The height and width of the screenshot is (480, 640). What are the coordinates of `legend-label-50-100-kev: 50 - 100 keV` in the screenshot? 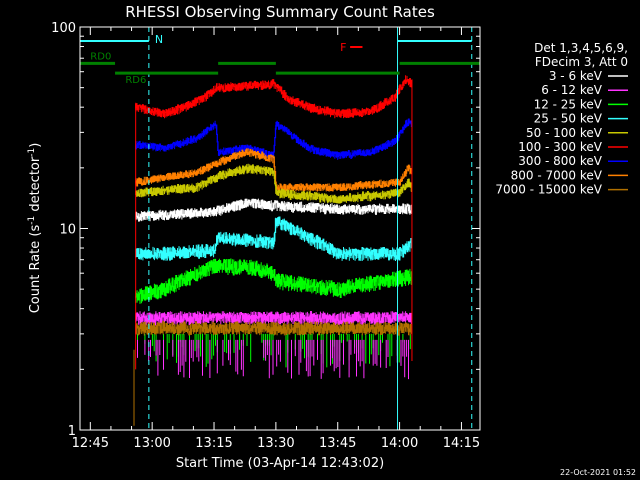 It's located at (564, 133).